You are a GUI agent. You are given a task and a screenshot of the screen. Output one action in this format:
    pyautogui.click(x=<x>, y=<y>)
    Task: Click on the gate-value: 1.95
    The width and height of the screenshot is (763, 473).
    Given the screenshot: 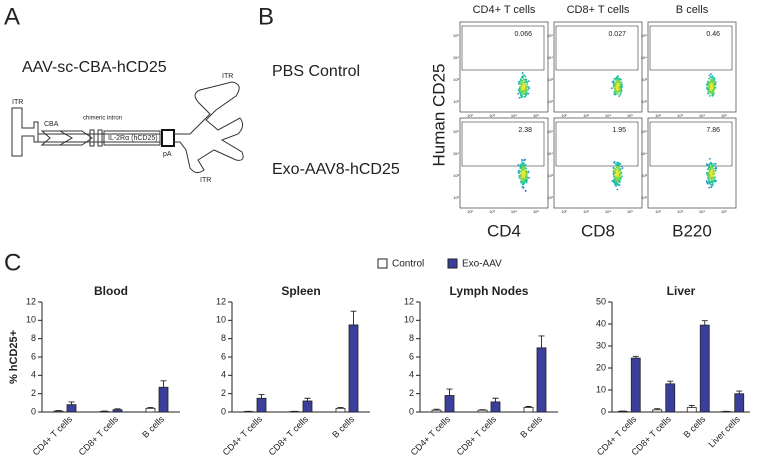 What is the action you would take?
    pyautogui.click(x=619, y=130)
    